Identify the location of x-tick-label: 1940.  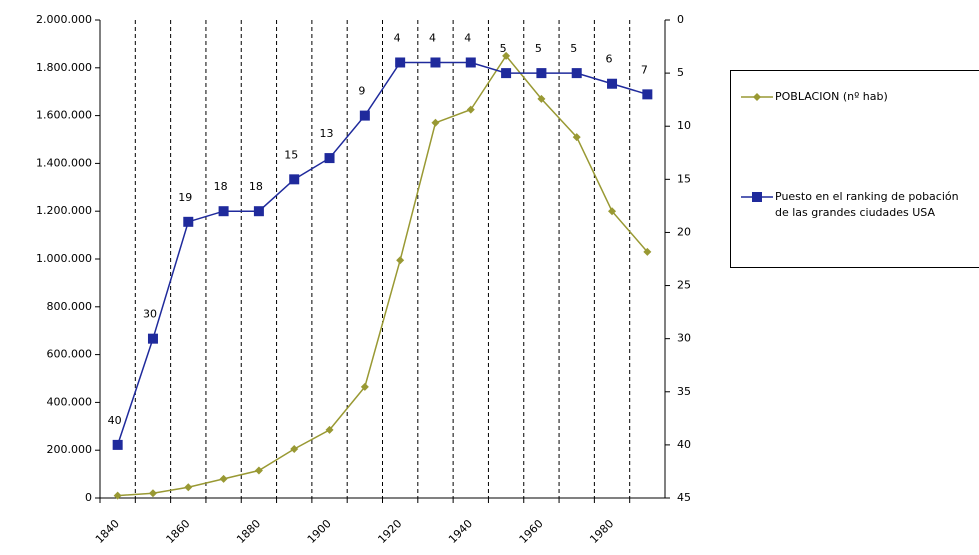
(460, 531).